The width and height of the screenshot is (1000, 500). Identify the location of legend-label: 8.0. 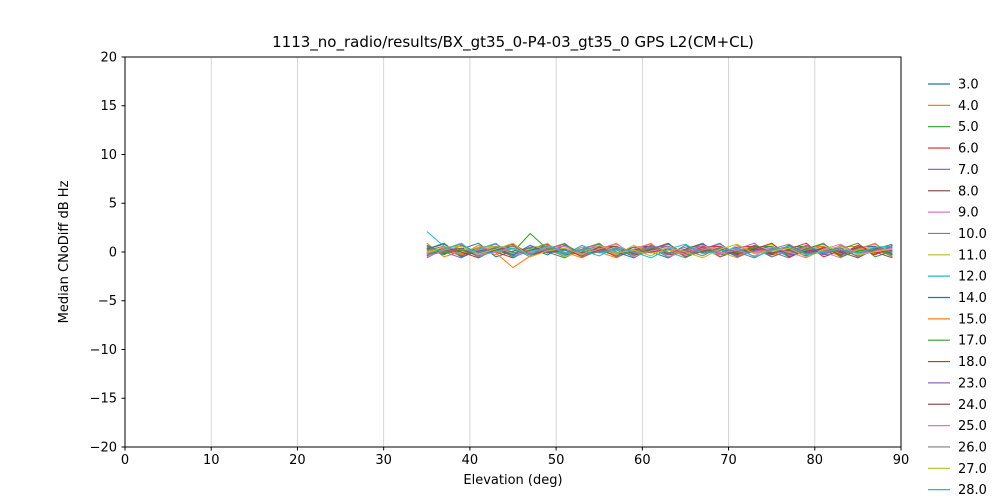
(968, 191).